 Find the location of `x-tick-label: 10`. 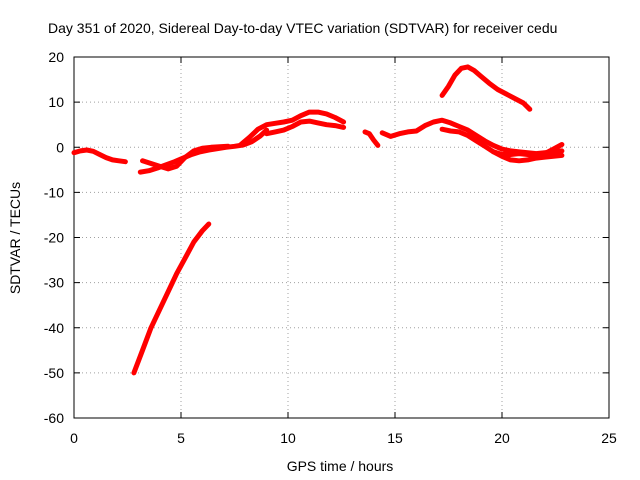

x-tick-label: 10 is located at coordinates (288, 438).